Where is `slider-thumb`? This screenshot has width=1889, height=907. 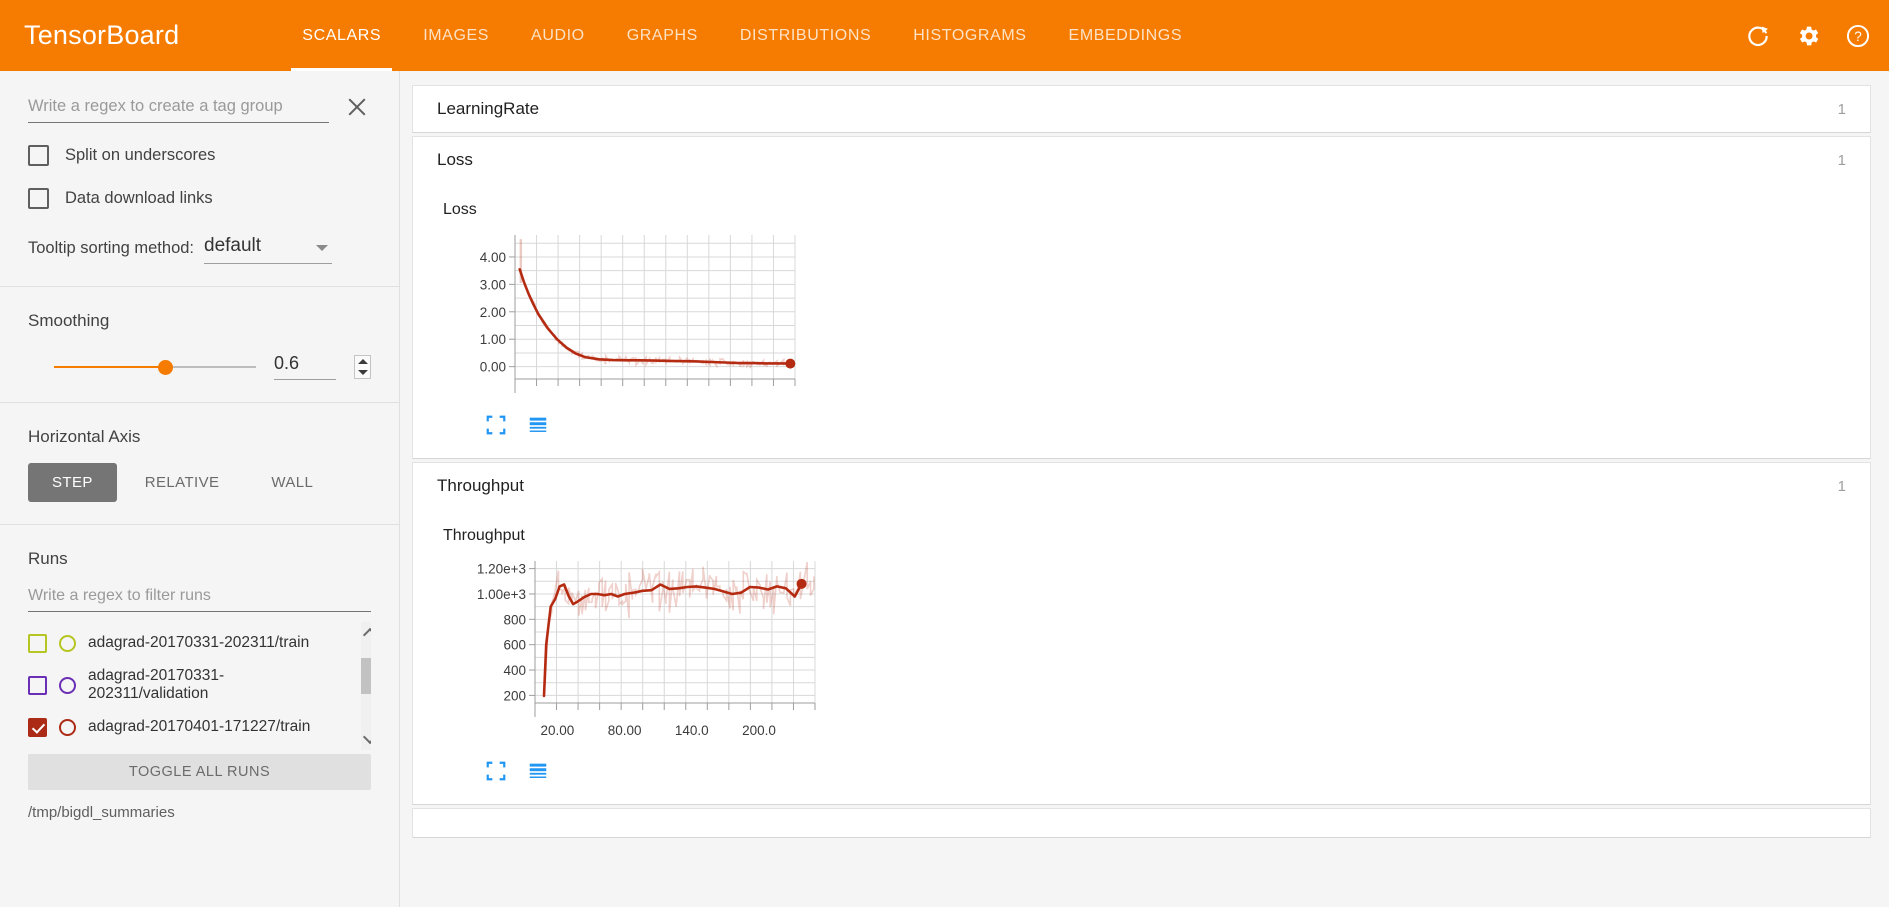 slider-thumb is located at coordinates (165, 367).